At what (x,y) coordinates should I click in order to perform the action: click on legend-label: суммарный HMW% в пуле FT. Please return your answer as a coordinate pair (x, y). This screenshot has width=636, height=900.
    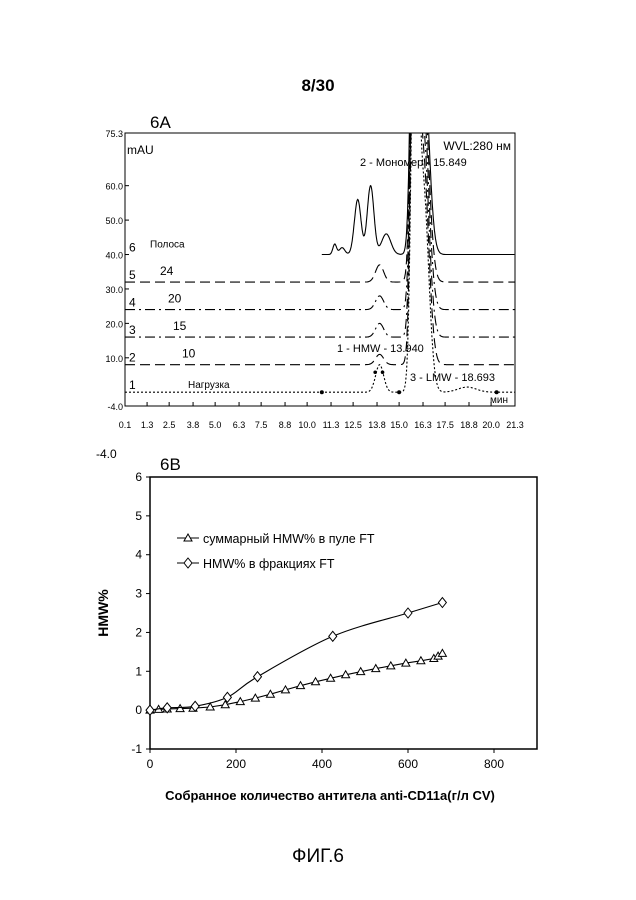
    Looking at the image, I should click on (289, 539).